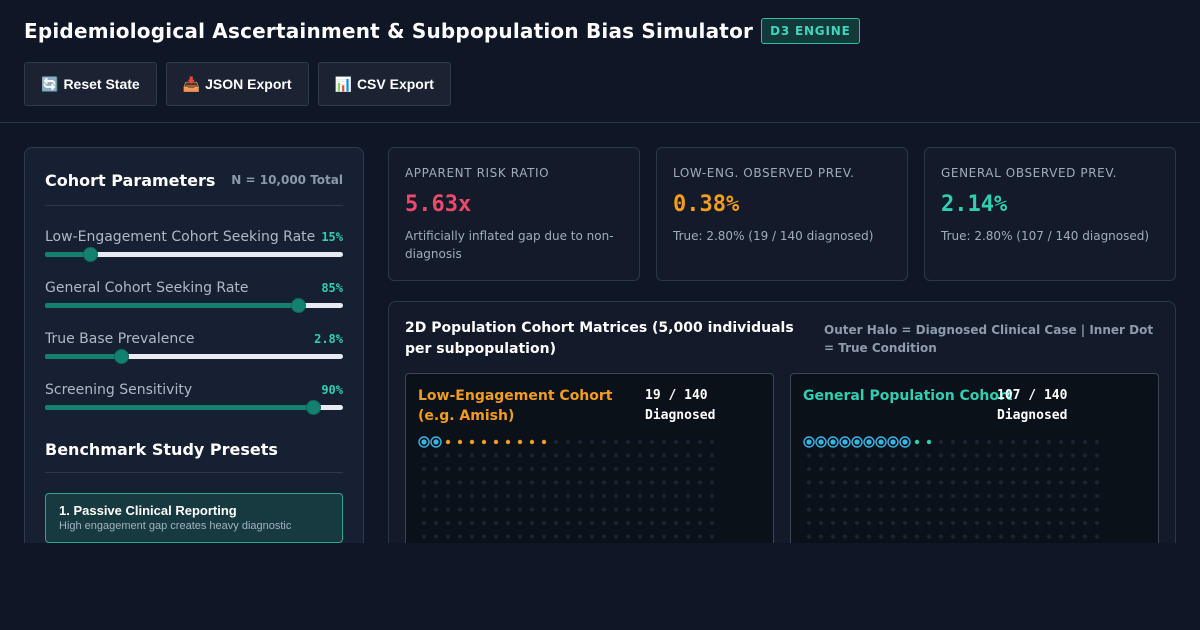 This screenshot has height=630, width=1200. Describe the element at coordinates (194, 296) in the screenshot. I see `slider-general-seeking: General Cohort Seeking Rate 85%` at that location.